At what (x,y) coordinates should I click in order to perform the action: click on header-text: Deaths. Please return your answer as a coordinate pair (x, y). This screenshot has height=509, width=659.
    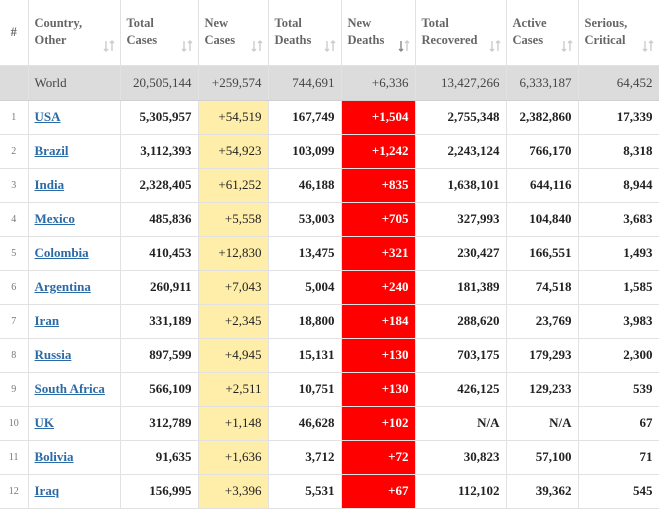
    Looking at the image, I should click on (366, 40).